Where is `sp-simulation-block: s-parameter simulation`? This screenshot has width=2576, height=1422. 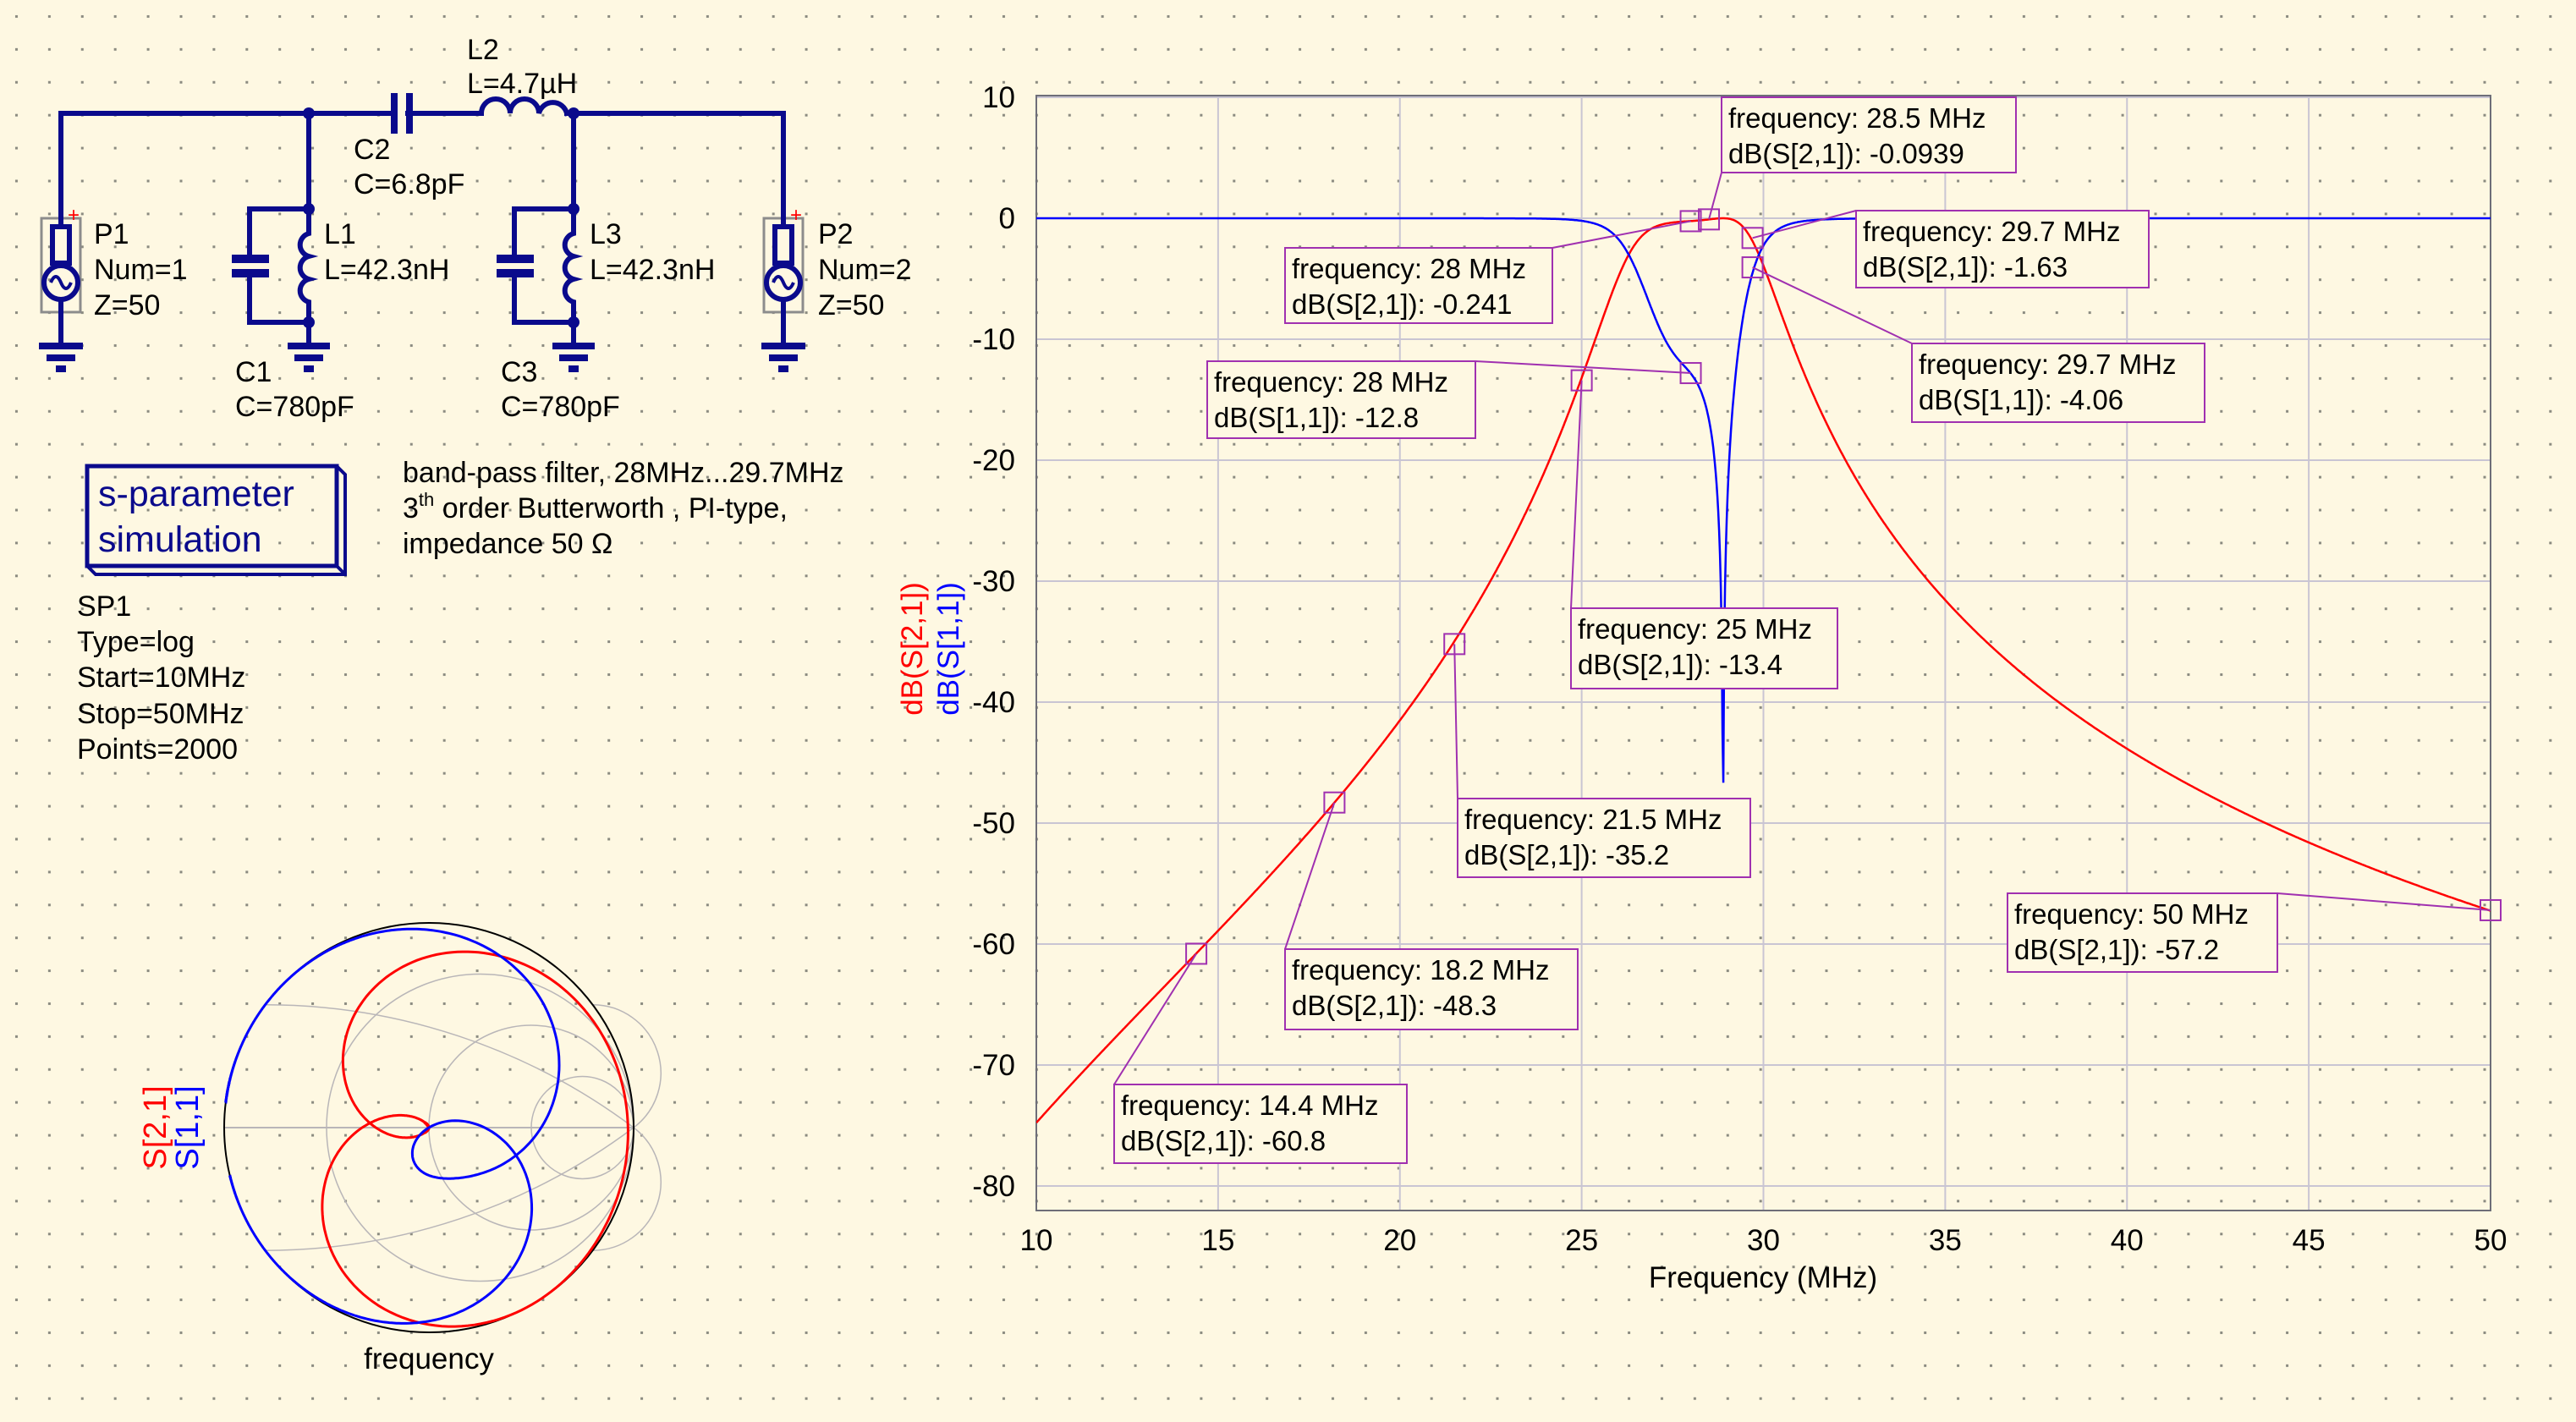 sp-simulation-block: s-parameter simulation is located at coordinates (216, 520).